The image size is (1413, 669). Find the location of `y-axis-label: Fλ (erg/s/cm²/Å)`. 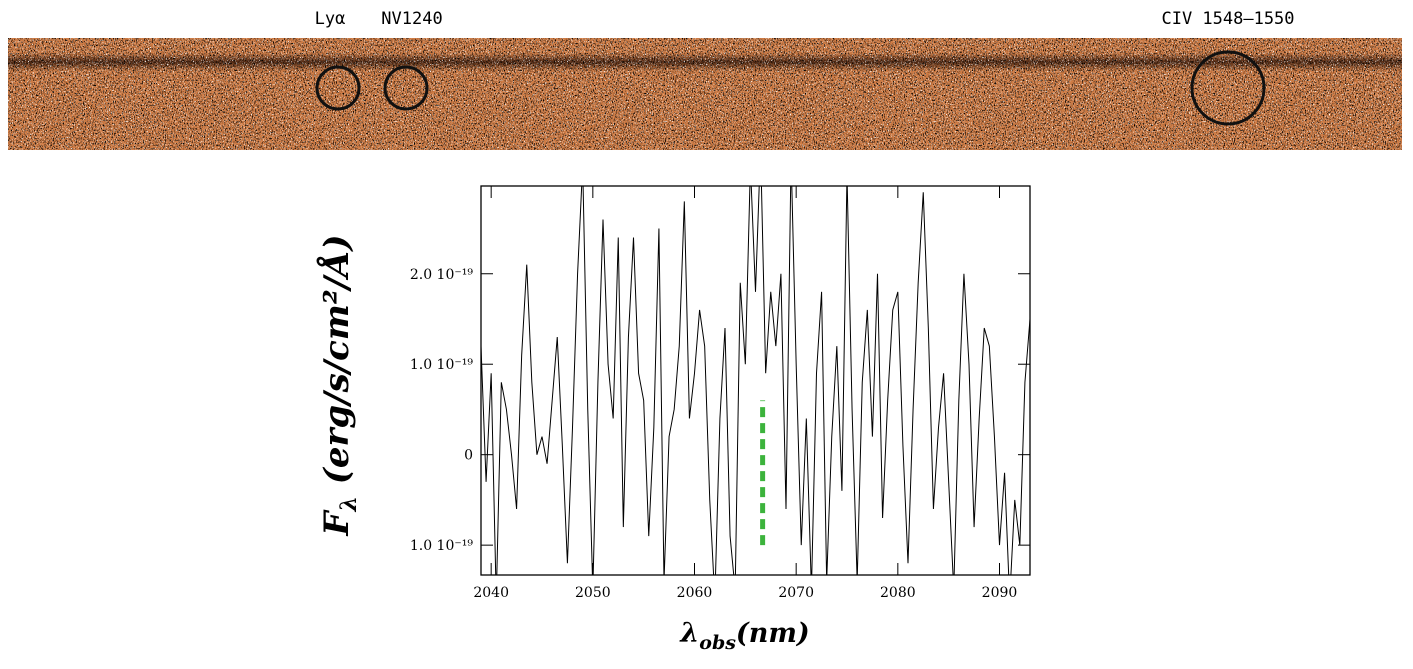

y-axis-label: Fλ (erg/s/cm²/Å) is located at coordinates (339, 385).